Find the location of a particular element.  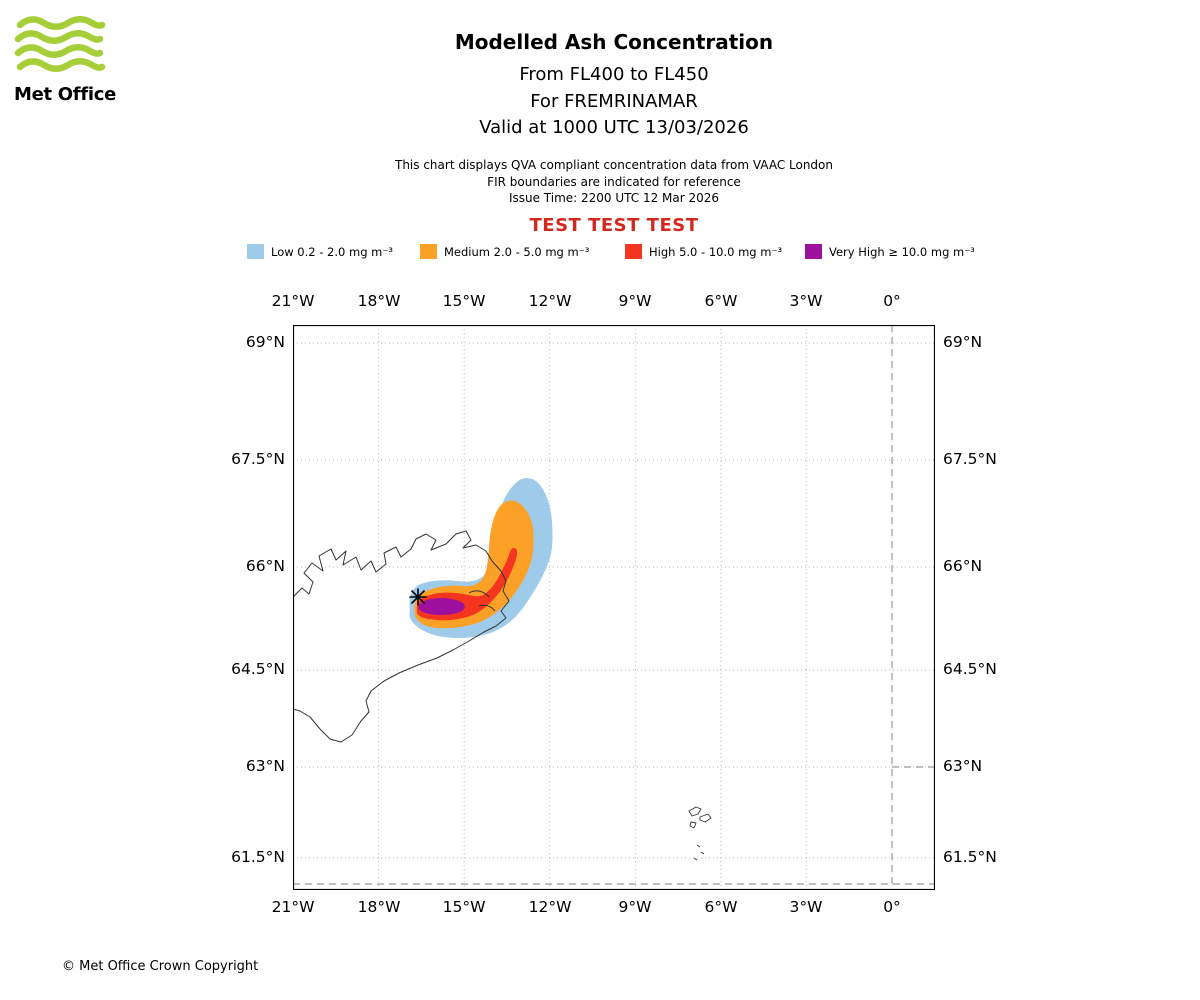

subtitle-valid-time: Valid at 1000 UTC 13/03/2026 is located at coordinates (614, 127).